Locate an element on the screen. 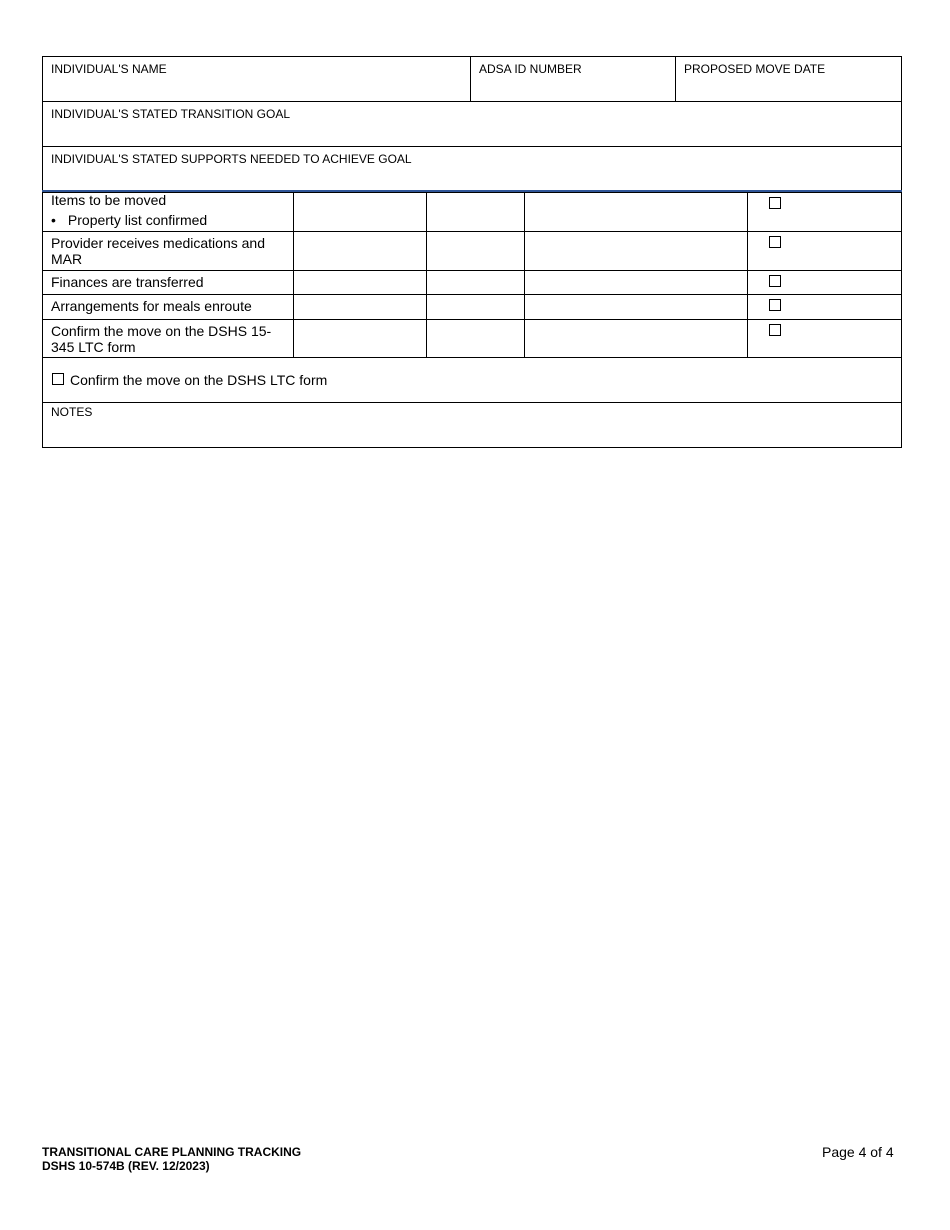 The height and width of the screenshot is (1230, 950). checklist-item-cell: Arrangements for meals enroute is located at coordinates (168, 307).